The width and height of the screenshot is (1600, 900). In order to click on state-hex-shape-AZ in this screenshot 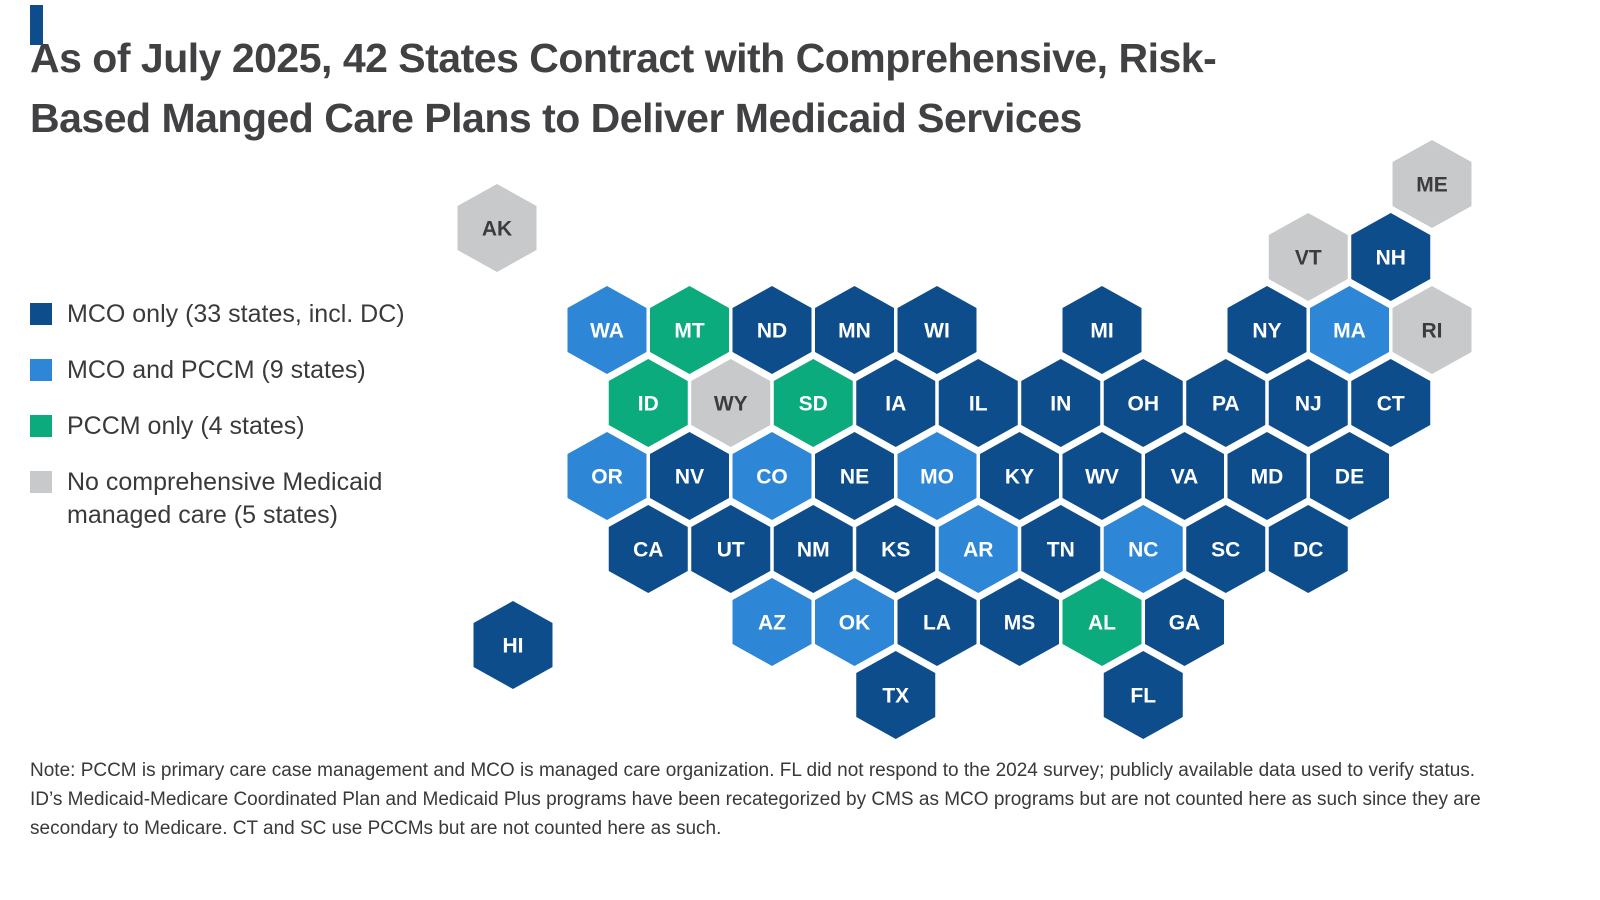, I will do `click(772, 622)`.